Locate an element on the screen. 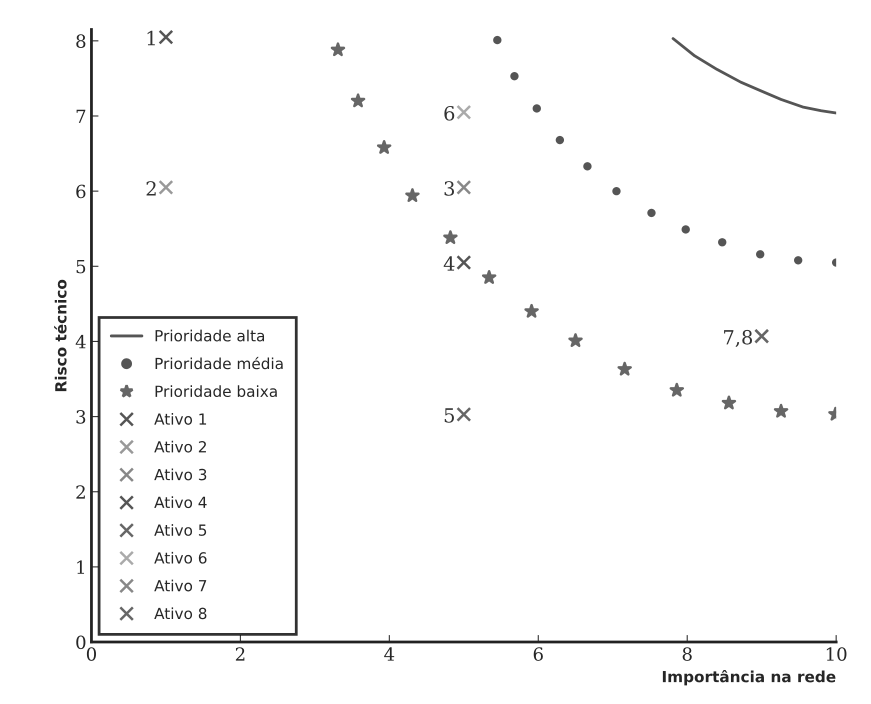 This screenshot has height=704, width=871. legend-label: Prioridade baixa is located at coordinates (216, 391).